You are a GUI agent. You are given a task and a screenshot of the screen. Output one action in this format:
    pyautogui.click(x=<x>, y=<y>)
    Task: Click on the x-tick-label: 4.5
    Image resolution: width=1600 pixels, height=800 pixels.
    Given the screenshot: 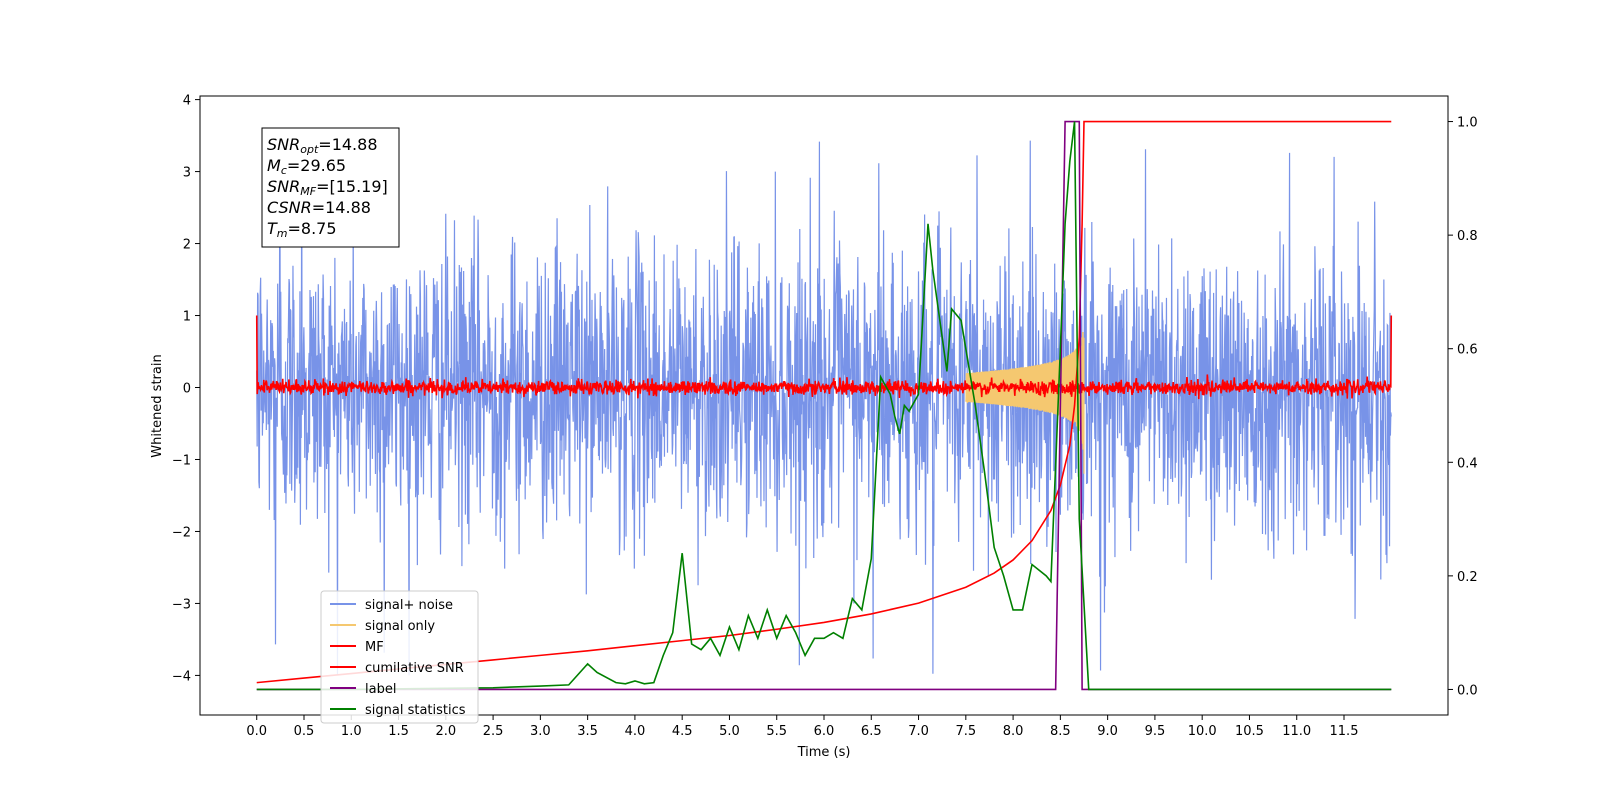 What is the action you would take?
    pyautogui.click(x=682, y=731)
    